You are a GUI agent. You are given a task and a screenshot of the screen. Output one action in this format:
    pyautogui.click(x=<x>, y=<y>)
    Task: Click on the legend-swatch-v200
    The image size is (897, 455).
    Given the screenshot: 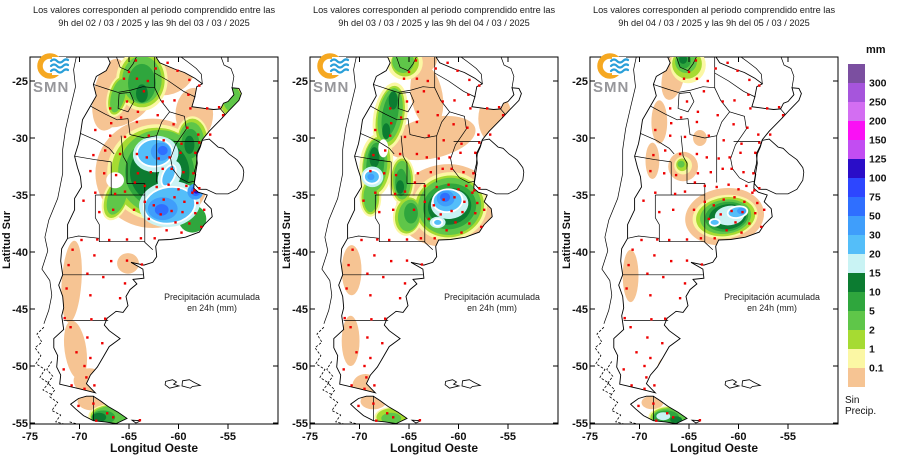 What is the action you would take?
    pyautogui.click(x=856, y=111)
    